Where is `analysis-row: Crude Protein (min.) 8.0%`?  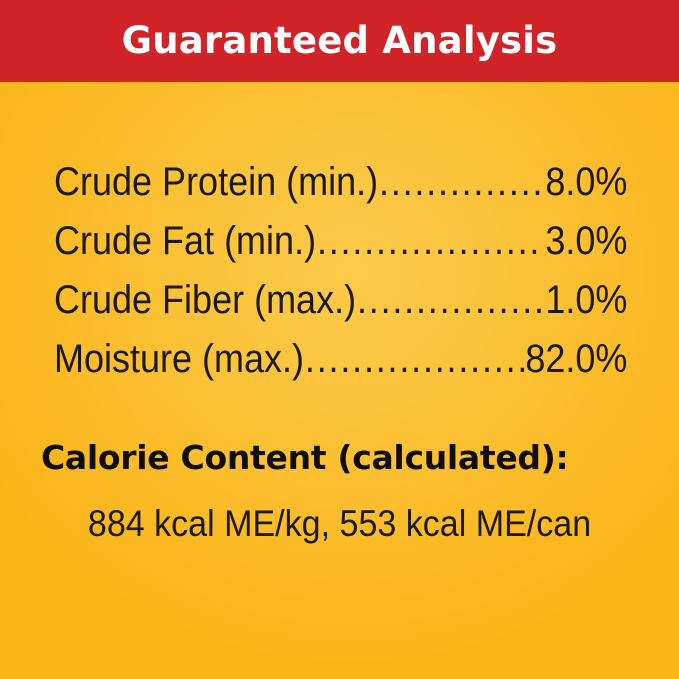
analysis-row: Crude Protein (min.) 8.0% is located at coordinates (340, 182).